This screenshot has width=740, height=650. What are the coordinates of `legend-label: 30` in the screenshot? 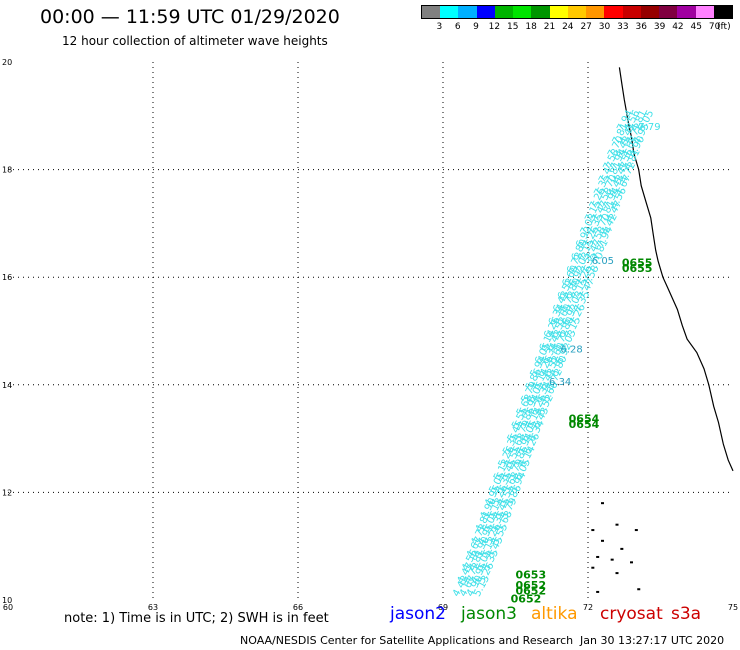 It's located at (604, 27).